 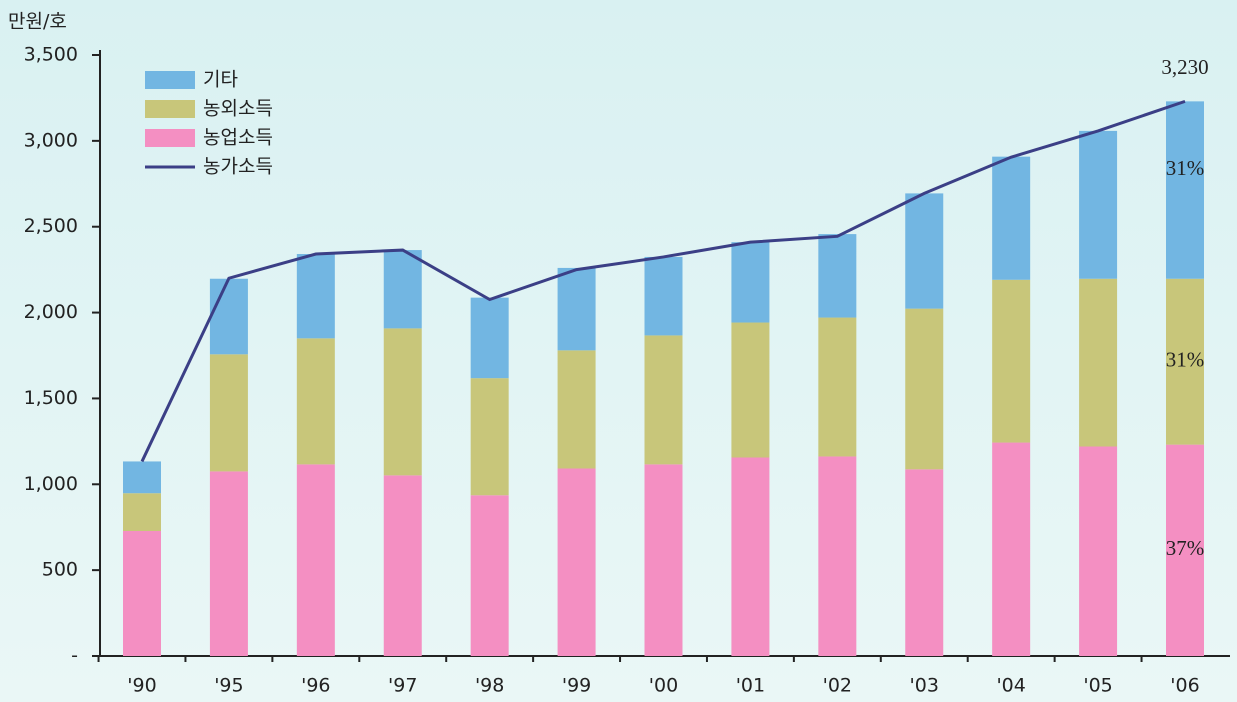 I want to click on x-tick-label: '90, so click(x=141, y=686).